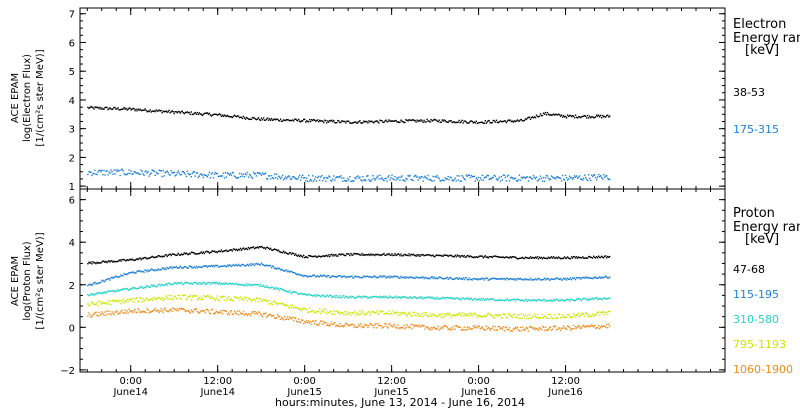 Image resolution: width=800 pixels, height=410 pixels. What do you see at coordinates (478, 381) in the screenshot?
I see `x-tick-label: 0:00` at bounding box center [478, 381].